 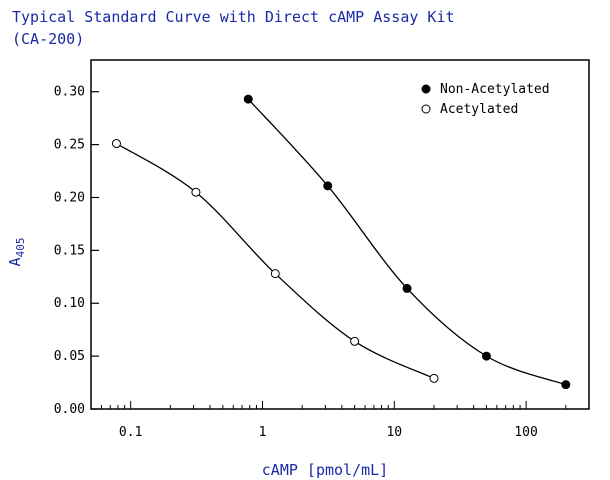 What do you see at coordinates (485, 99) in the screenshot?
I see `legend: Non-Acetylated Acetylated` at bounding box center [485, 99].